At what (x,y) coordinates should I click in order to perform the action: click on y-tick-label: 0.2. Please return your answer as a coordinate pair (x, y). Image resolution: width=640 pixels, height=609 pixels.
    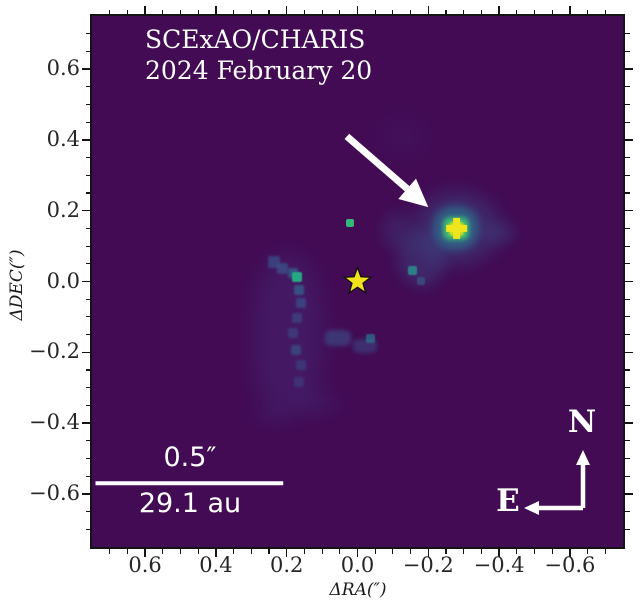
    Looking at the image, I should click on (63, 209).